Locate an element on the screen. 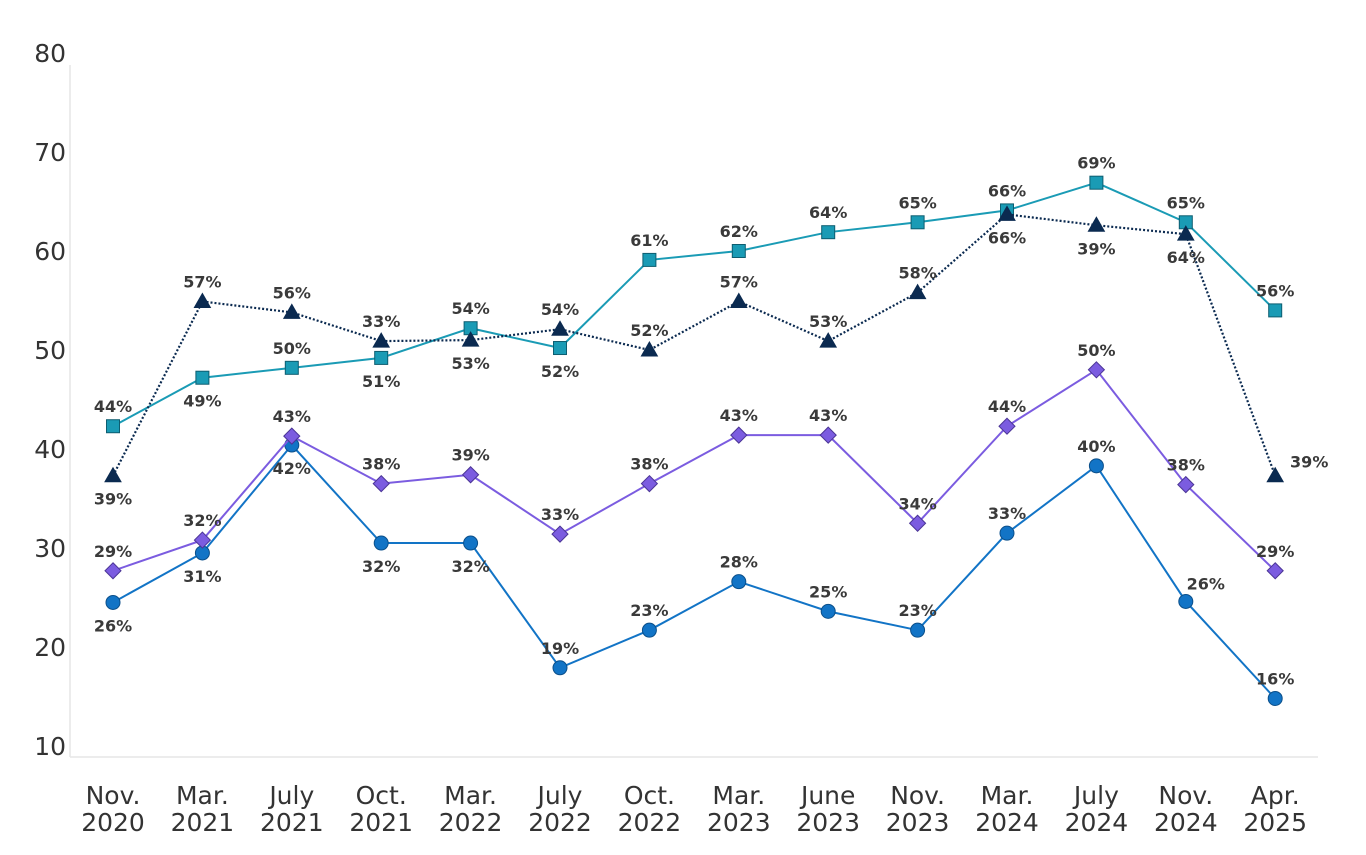 The height and width of the screenshot is (855, 1366). x-tick-label: Nov. 2024 is located at coordinates (1186, 809).